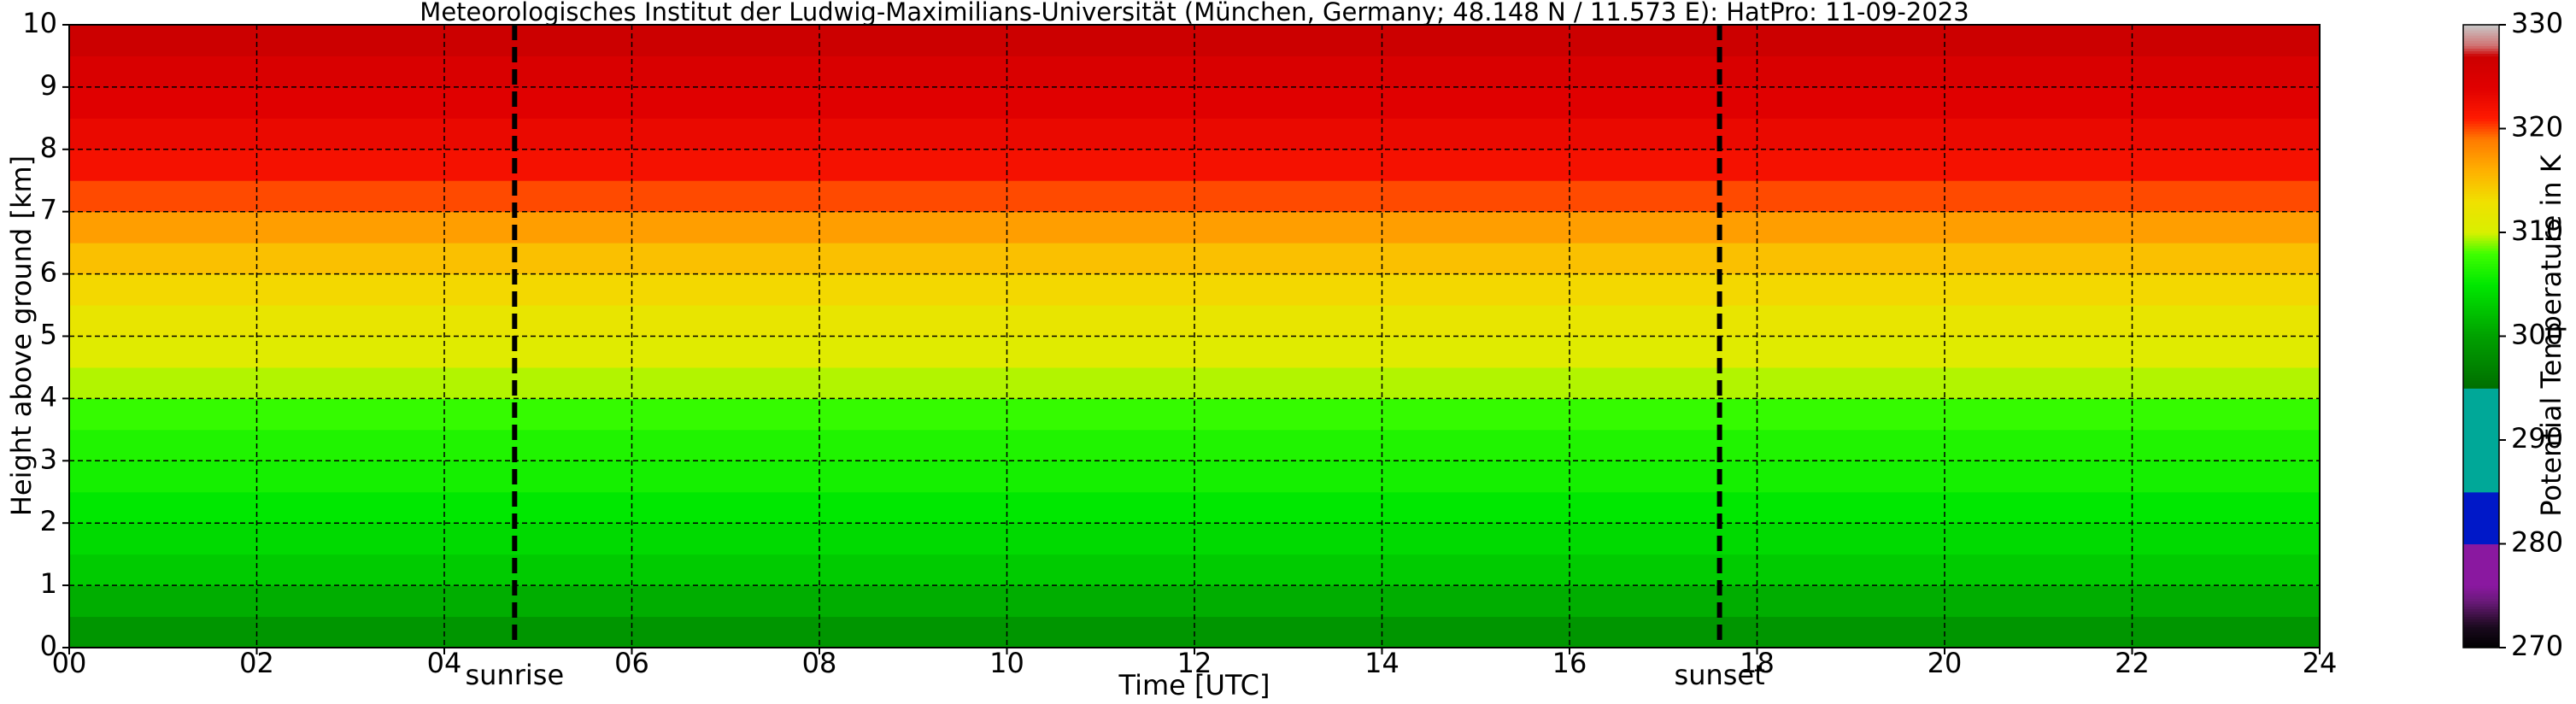 Image resolution: width=2576 pixels, height=704 pixels. Describe the element at coordinates (2132, 663) in the screenshot. I see `x-tick-label: 22` at that location.